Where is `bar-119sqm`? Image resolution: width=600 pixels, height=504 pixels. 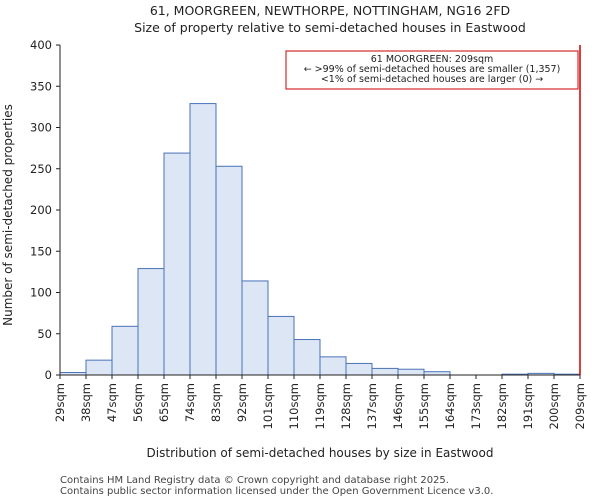 bar-119sqm is located at coordinates (333, 366).